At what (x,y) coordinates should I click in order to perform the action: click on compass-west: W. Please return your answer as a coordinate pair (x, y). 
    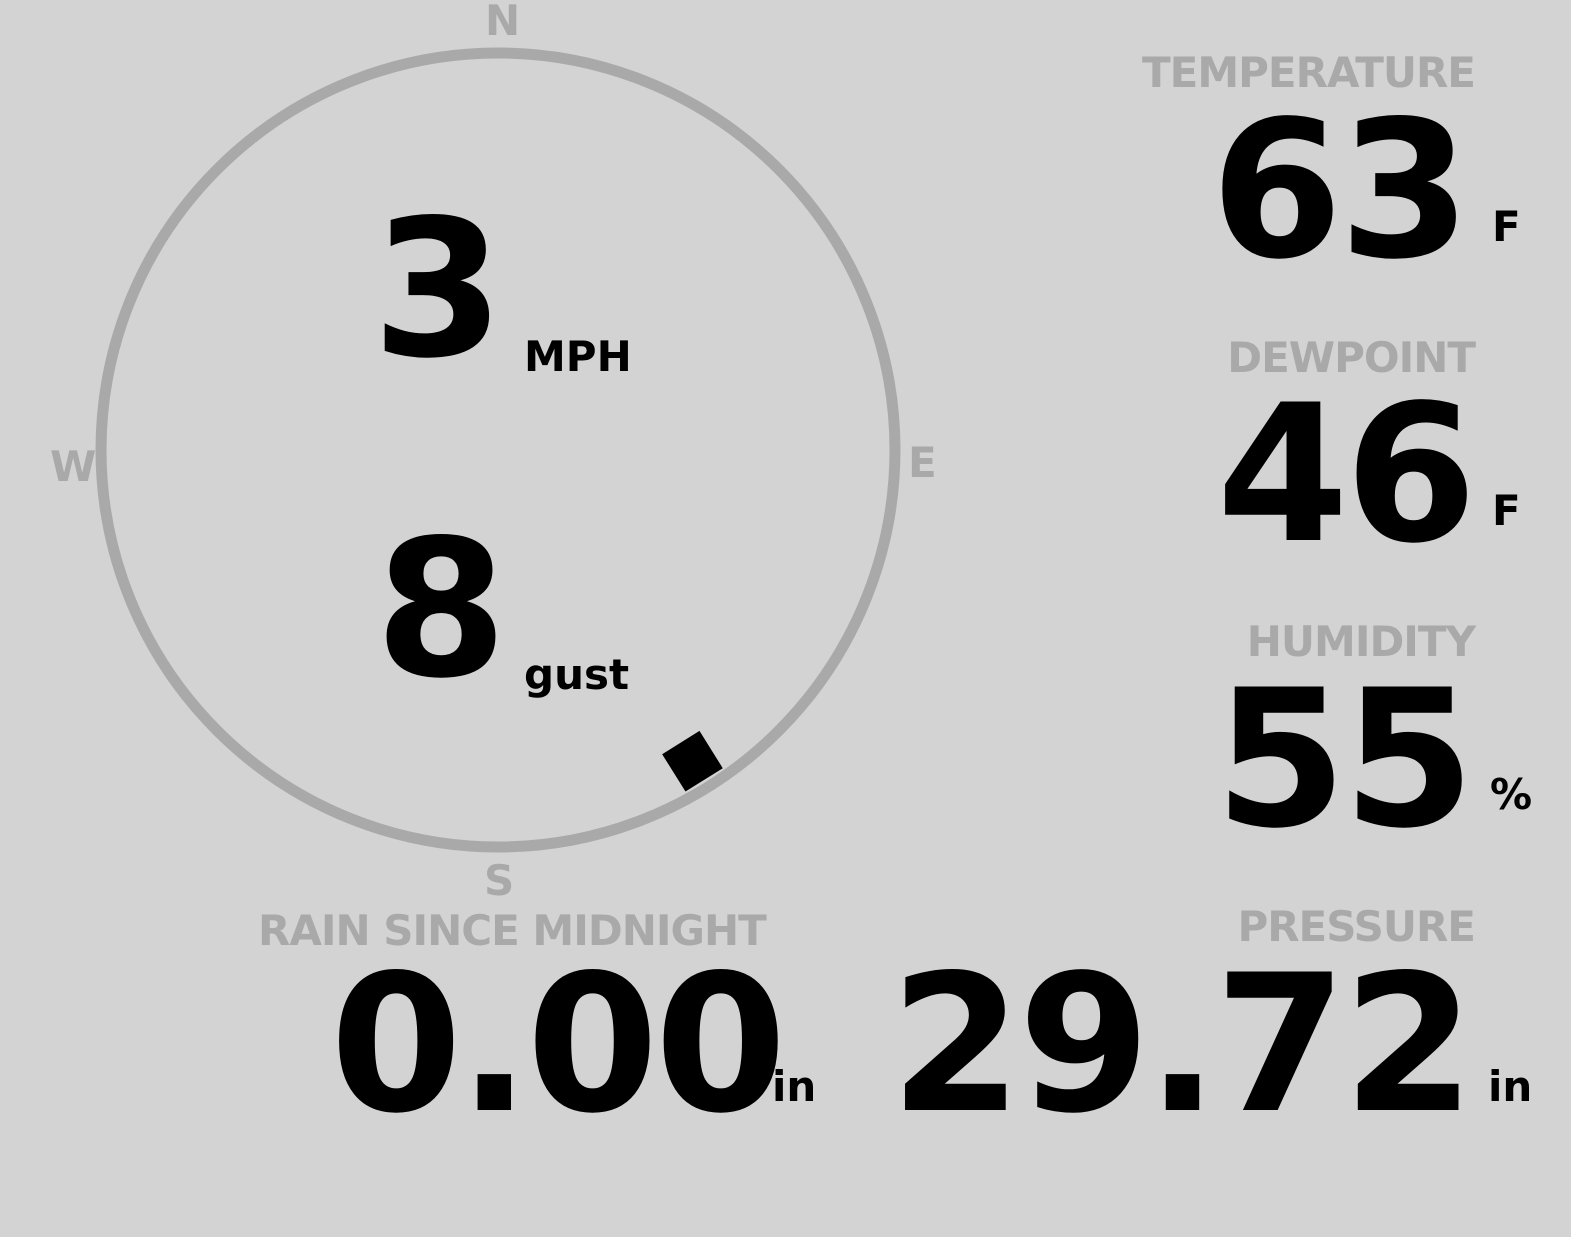
    Looking at the image, I should click on (73, 466).